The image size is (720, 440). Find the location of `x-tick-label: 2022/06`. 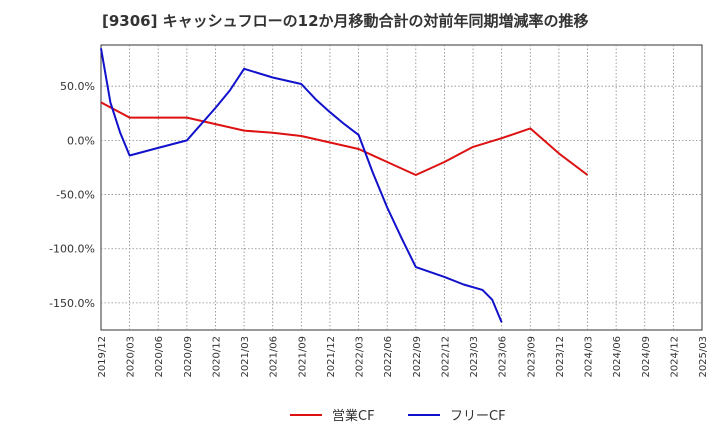

x-tick-label: 2022/06 is located at coordinates (388, 357).